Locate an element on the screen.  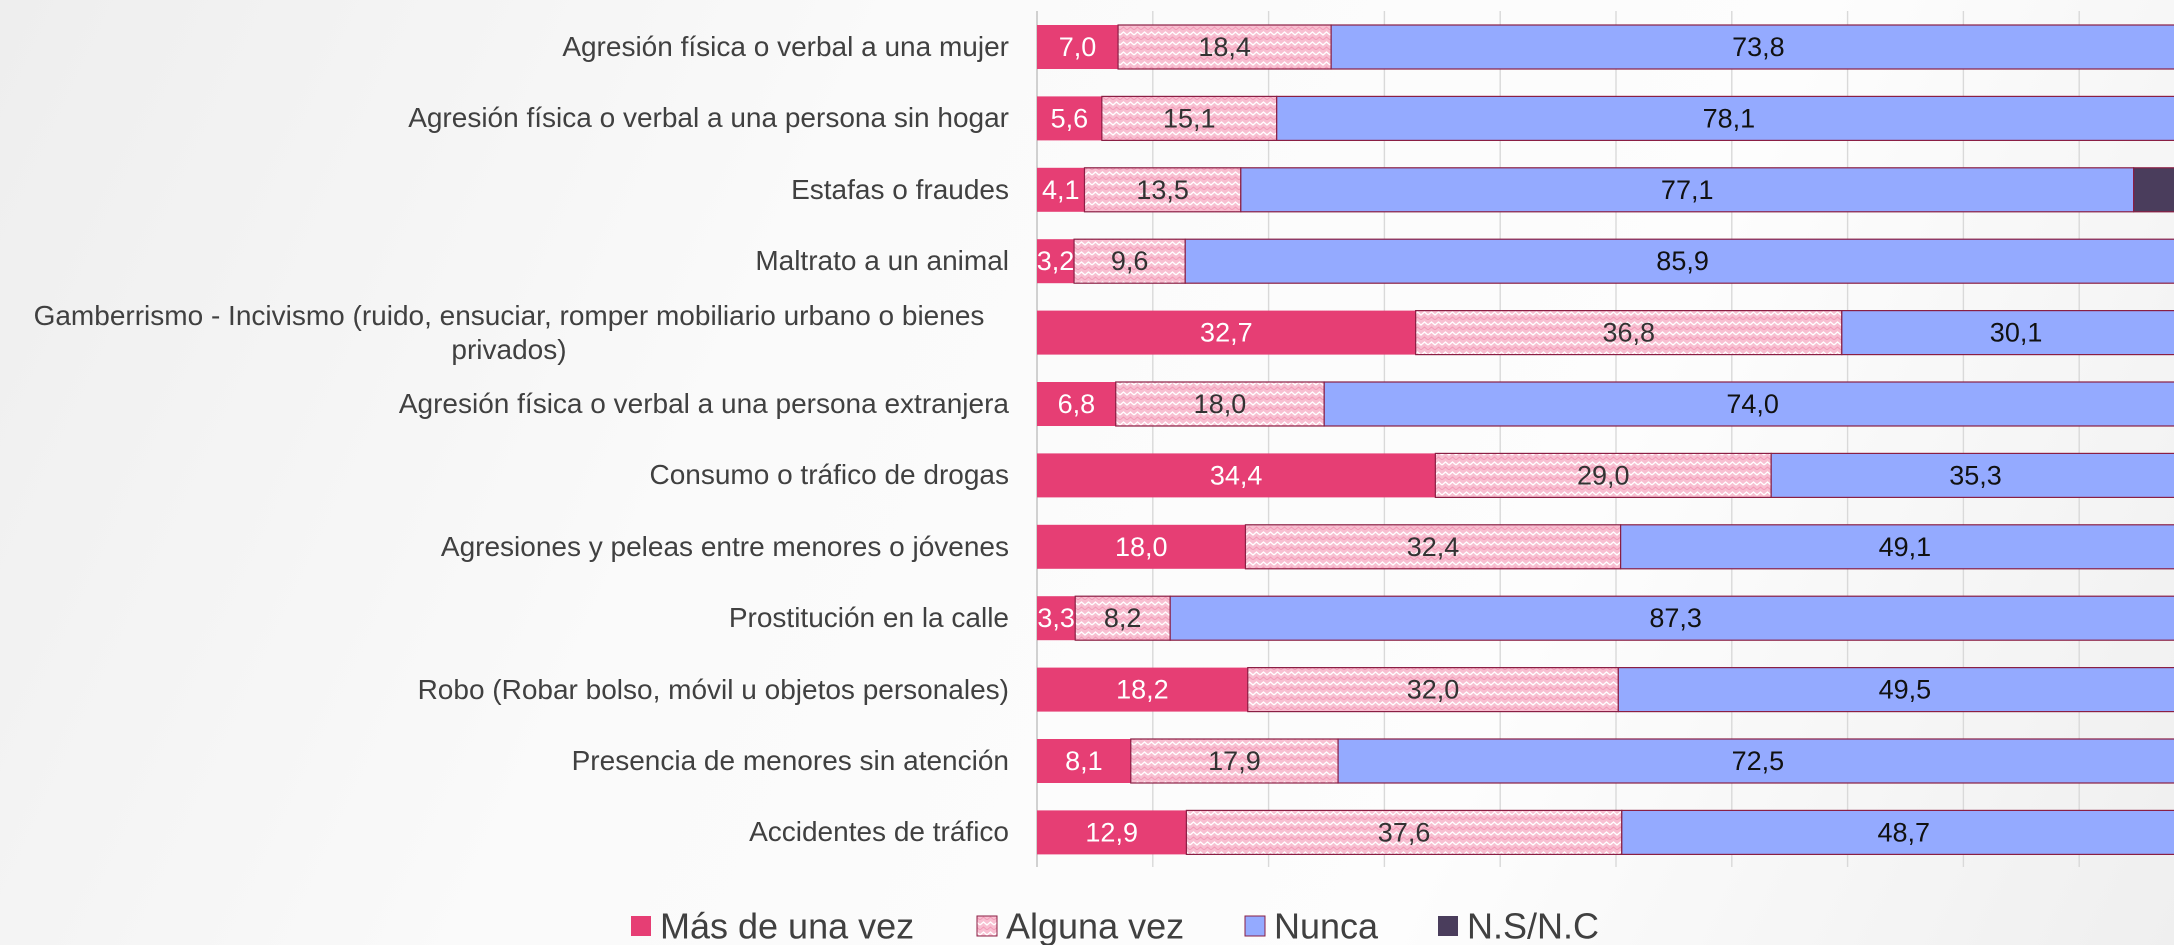
data-label: 8,1 is located at coordinates (1084, 761).